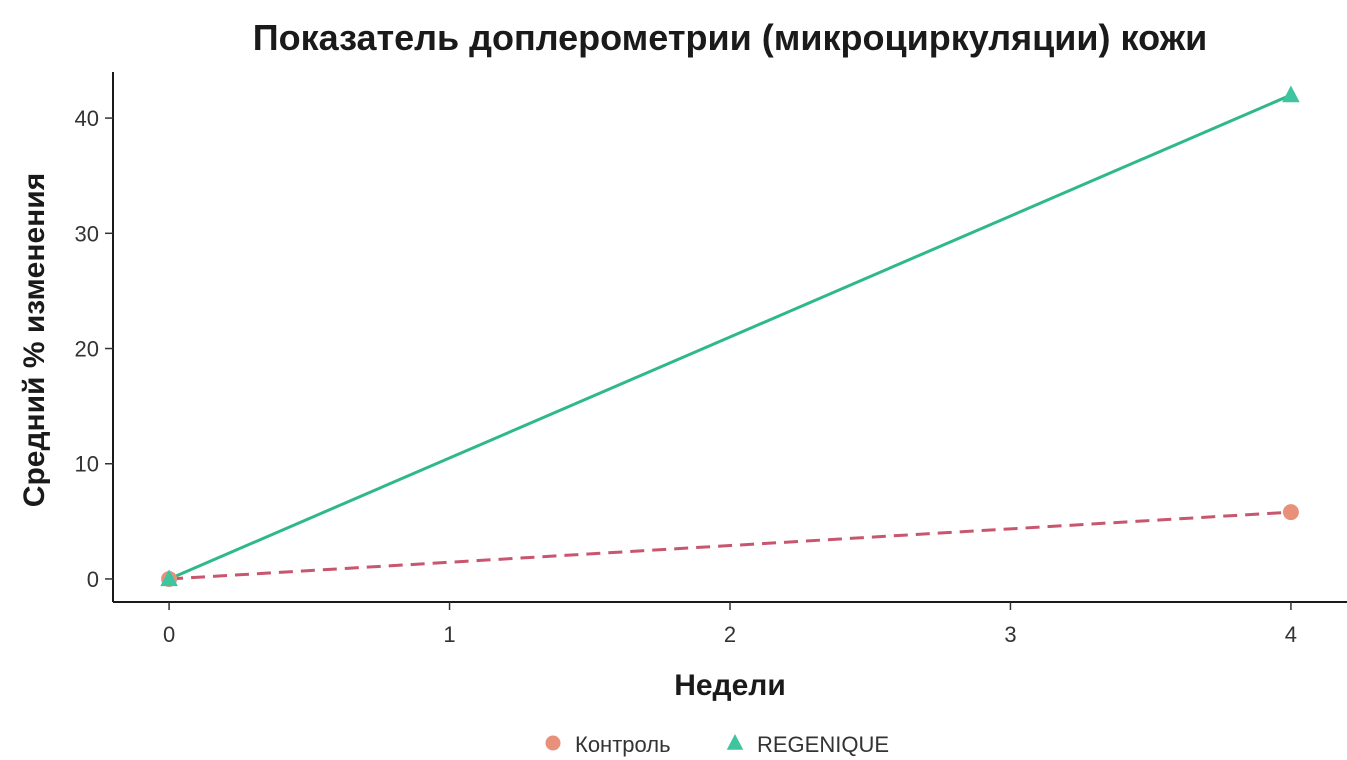 This screenshot has width=1347, height=760. What do you see at coordinates (1291, 634) in the screenshot?
I see `x-tick-label: 4` at bounding box center [1291, 634].